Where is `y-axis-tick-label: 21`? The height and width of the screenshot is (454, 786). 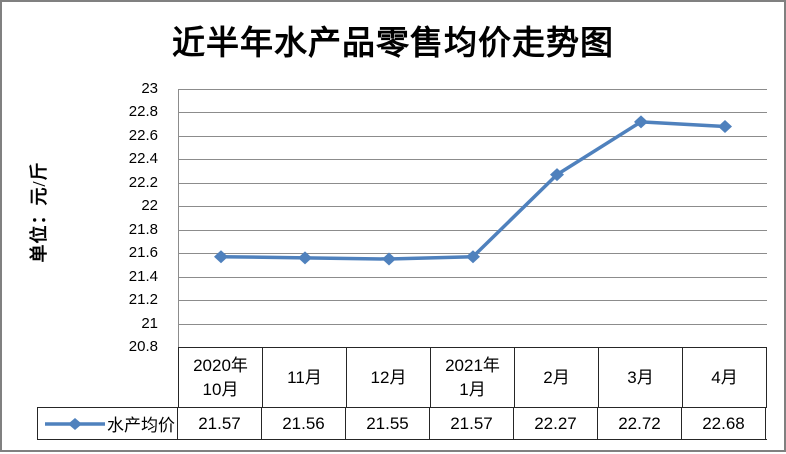 y-axis-tick-label: 21 is located at coordinates (149, 323).